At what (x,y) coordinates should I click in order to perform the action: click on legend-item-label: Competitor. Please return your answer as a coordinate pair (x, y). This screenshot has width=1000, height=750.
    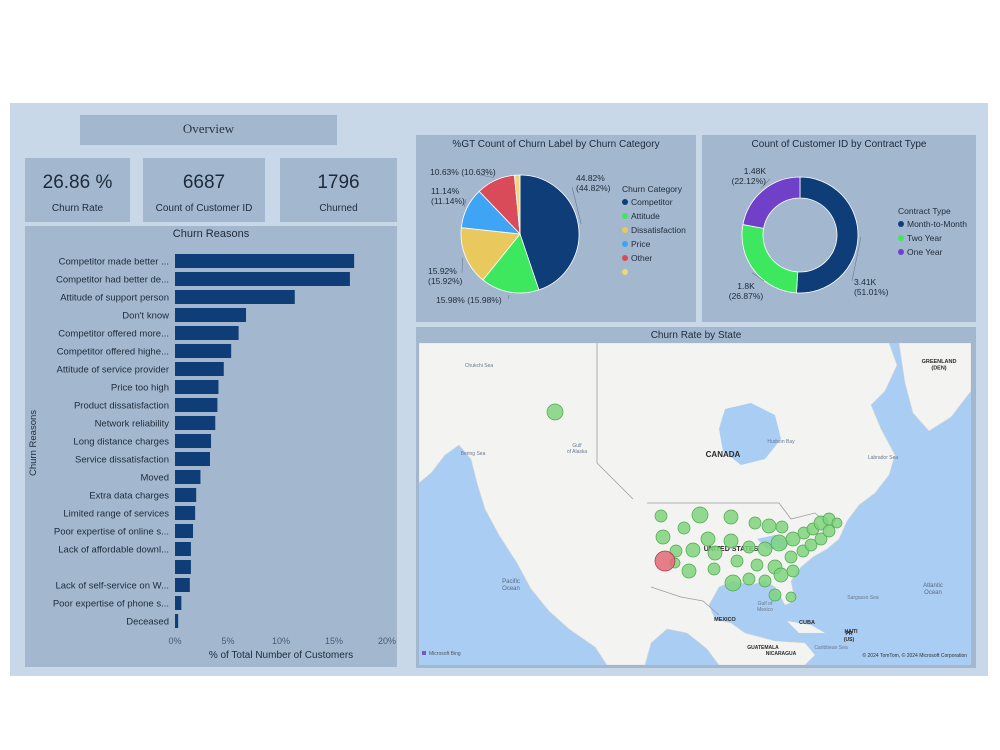
    Looking at the image, I should click on (652, 202).